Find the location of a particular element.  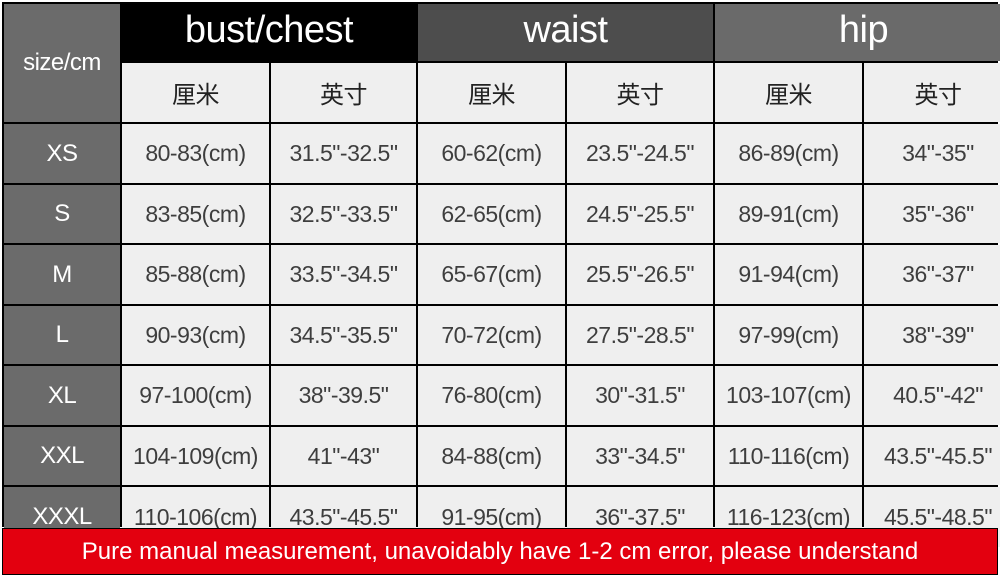

table-cell: 24.5"-25.5" is located at coordinates (640, 214).